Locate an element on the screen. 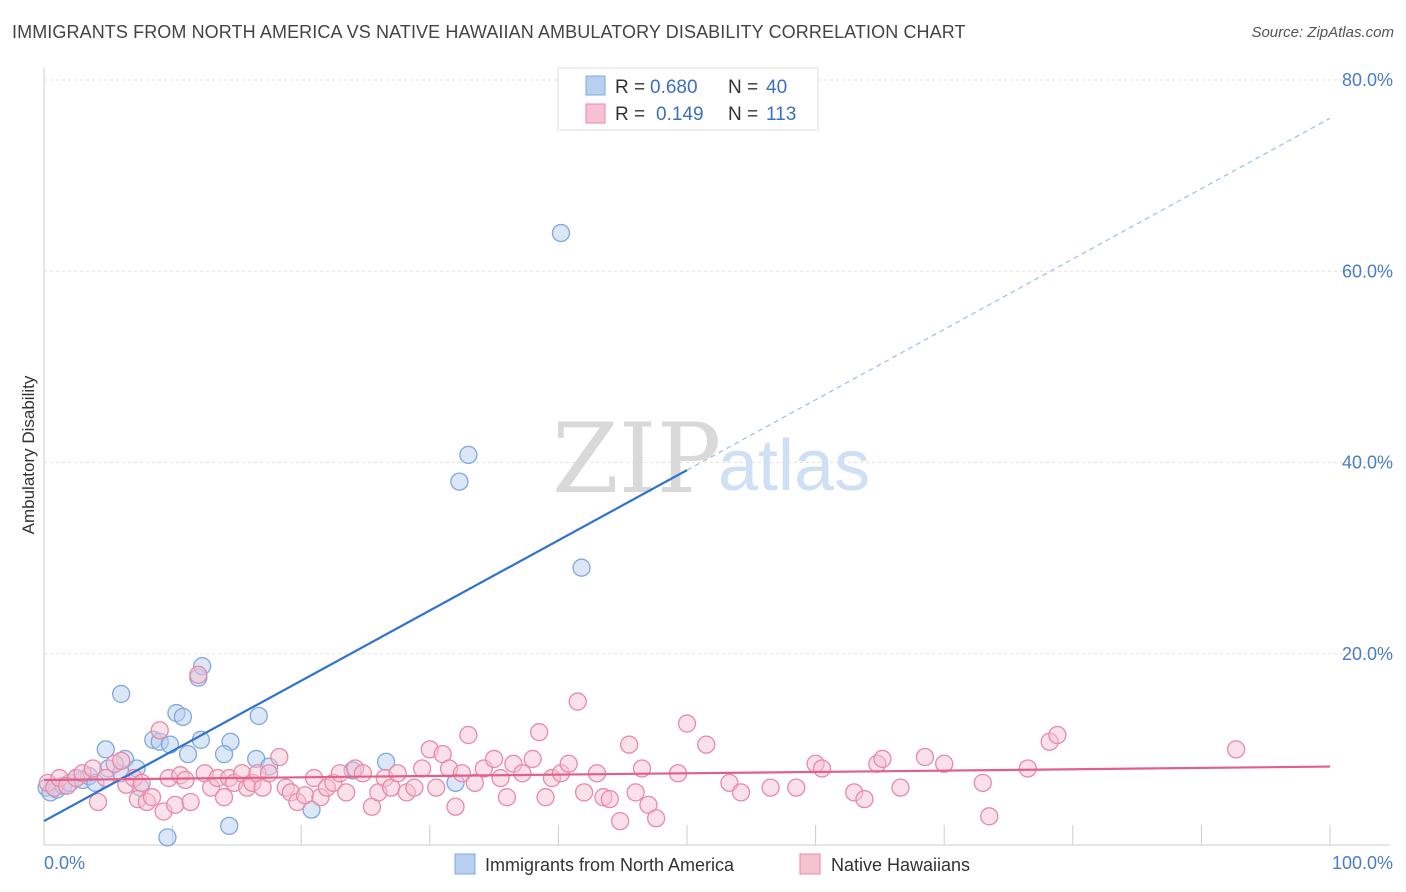 This screenshot has height=892, width=1406. watermark-atlas: atlas is located at coordinates (794, 466).